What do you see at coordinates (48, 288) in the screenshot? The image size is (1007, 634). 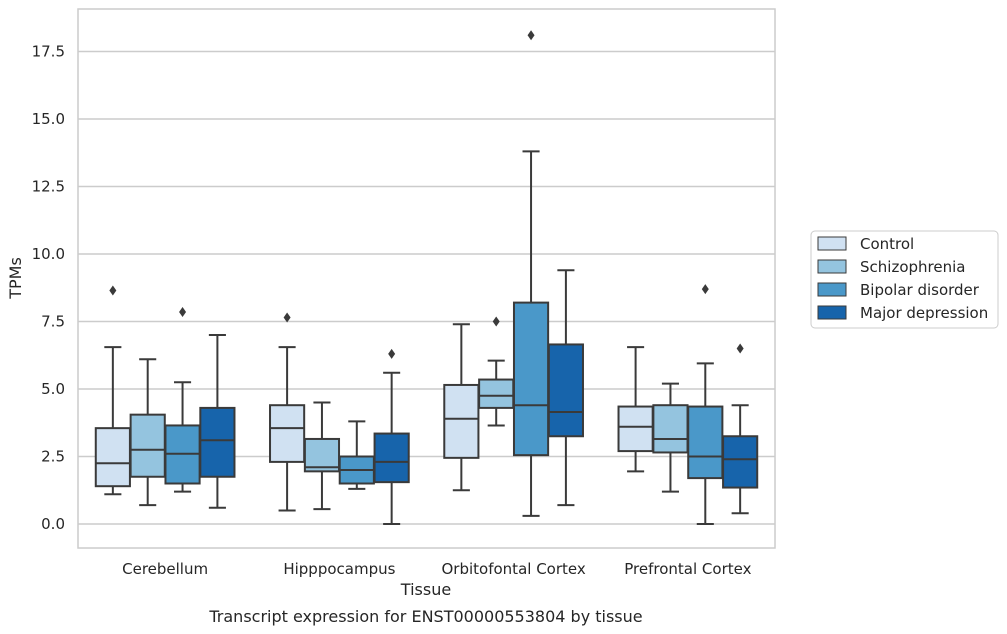 I see `y-axis-ticks: 0.0 2.5 5.0 7.5 10.0 12.5 15.0 17.5` at bounding box center [48, 288].